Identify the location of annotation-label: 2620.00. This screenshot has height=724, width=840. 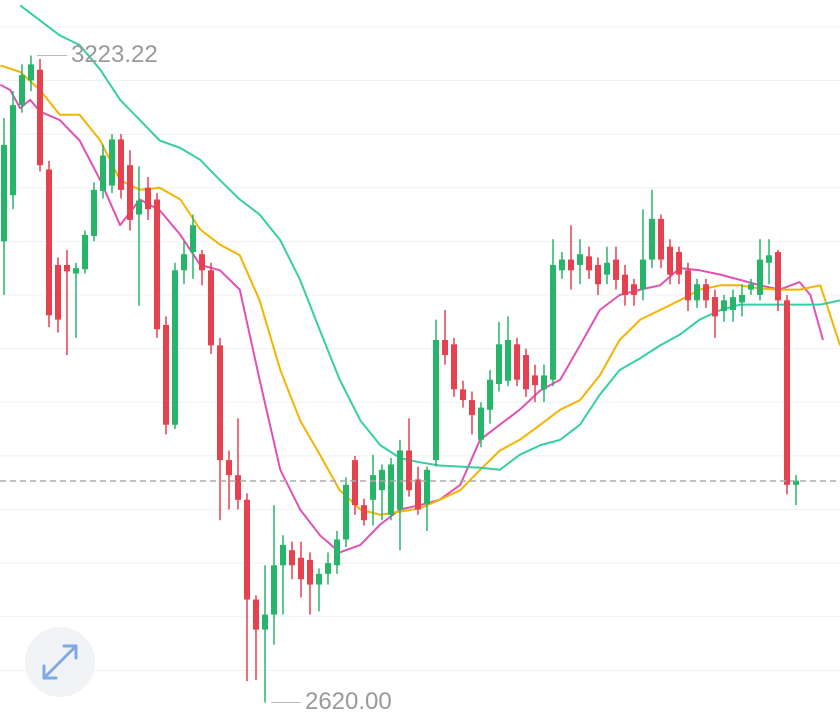
(348, 701).